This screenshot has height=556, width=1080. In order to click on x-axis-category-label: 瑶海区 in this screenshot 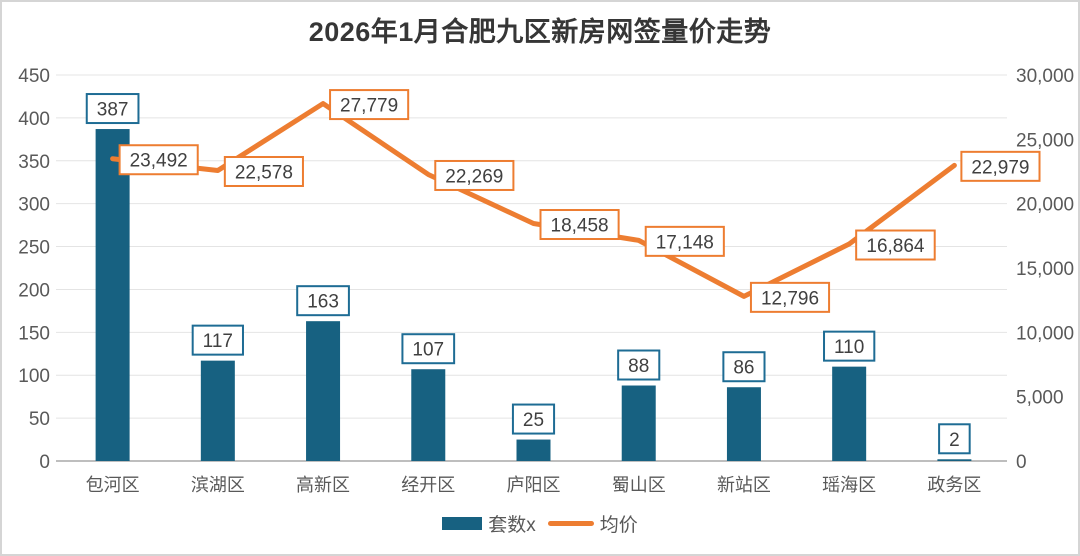, I will do `click(849, 485)`.